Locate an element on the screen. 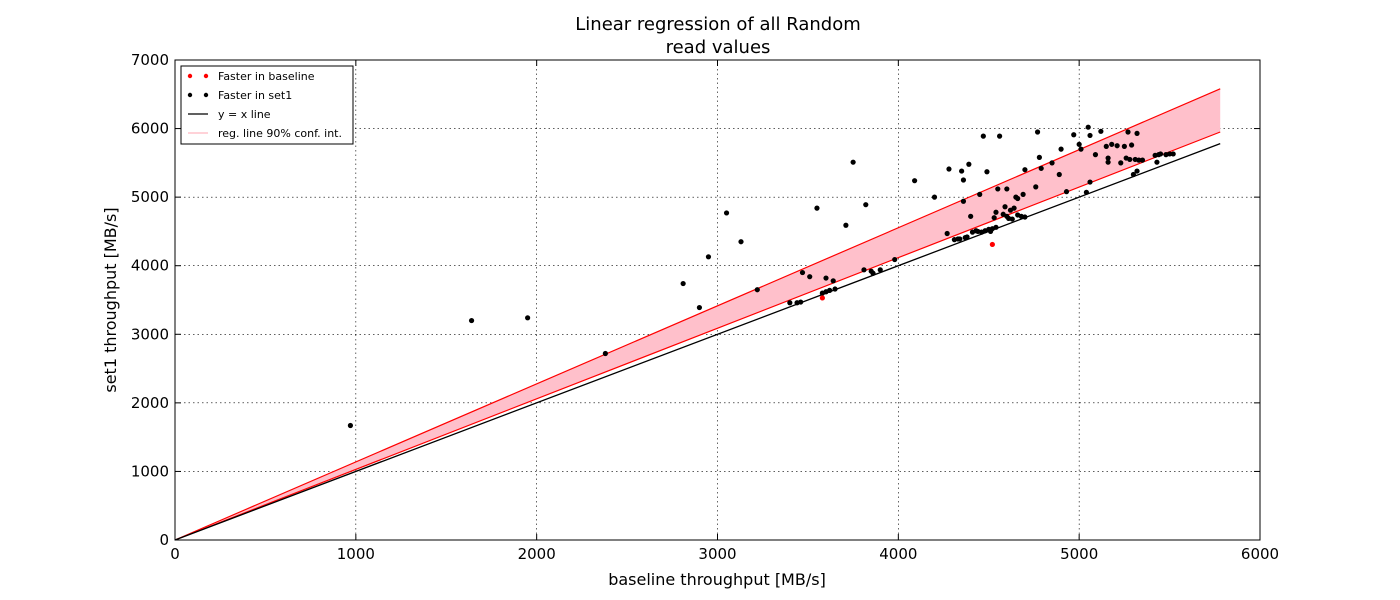  x-axis-label: baseline throughput [MB/s] is located at coordinates (717, 579).